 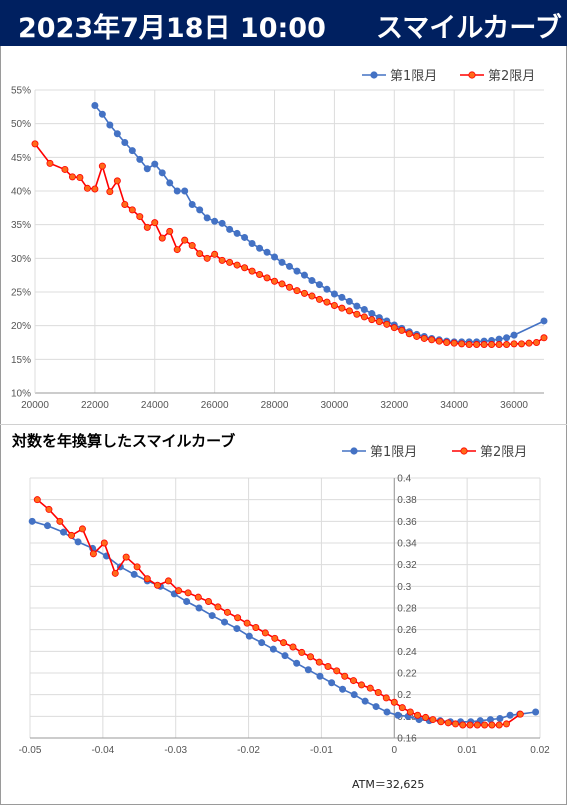 I want to click on legend-label-2: 第2限月, so click(x=511, y=76).